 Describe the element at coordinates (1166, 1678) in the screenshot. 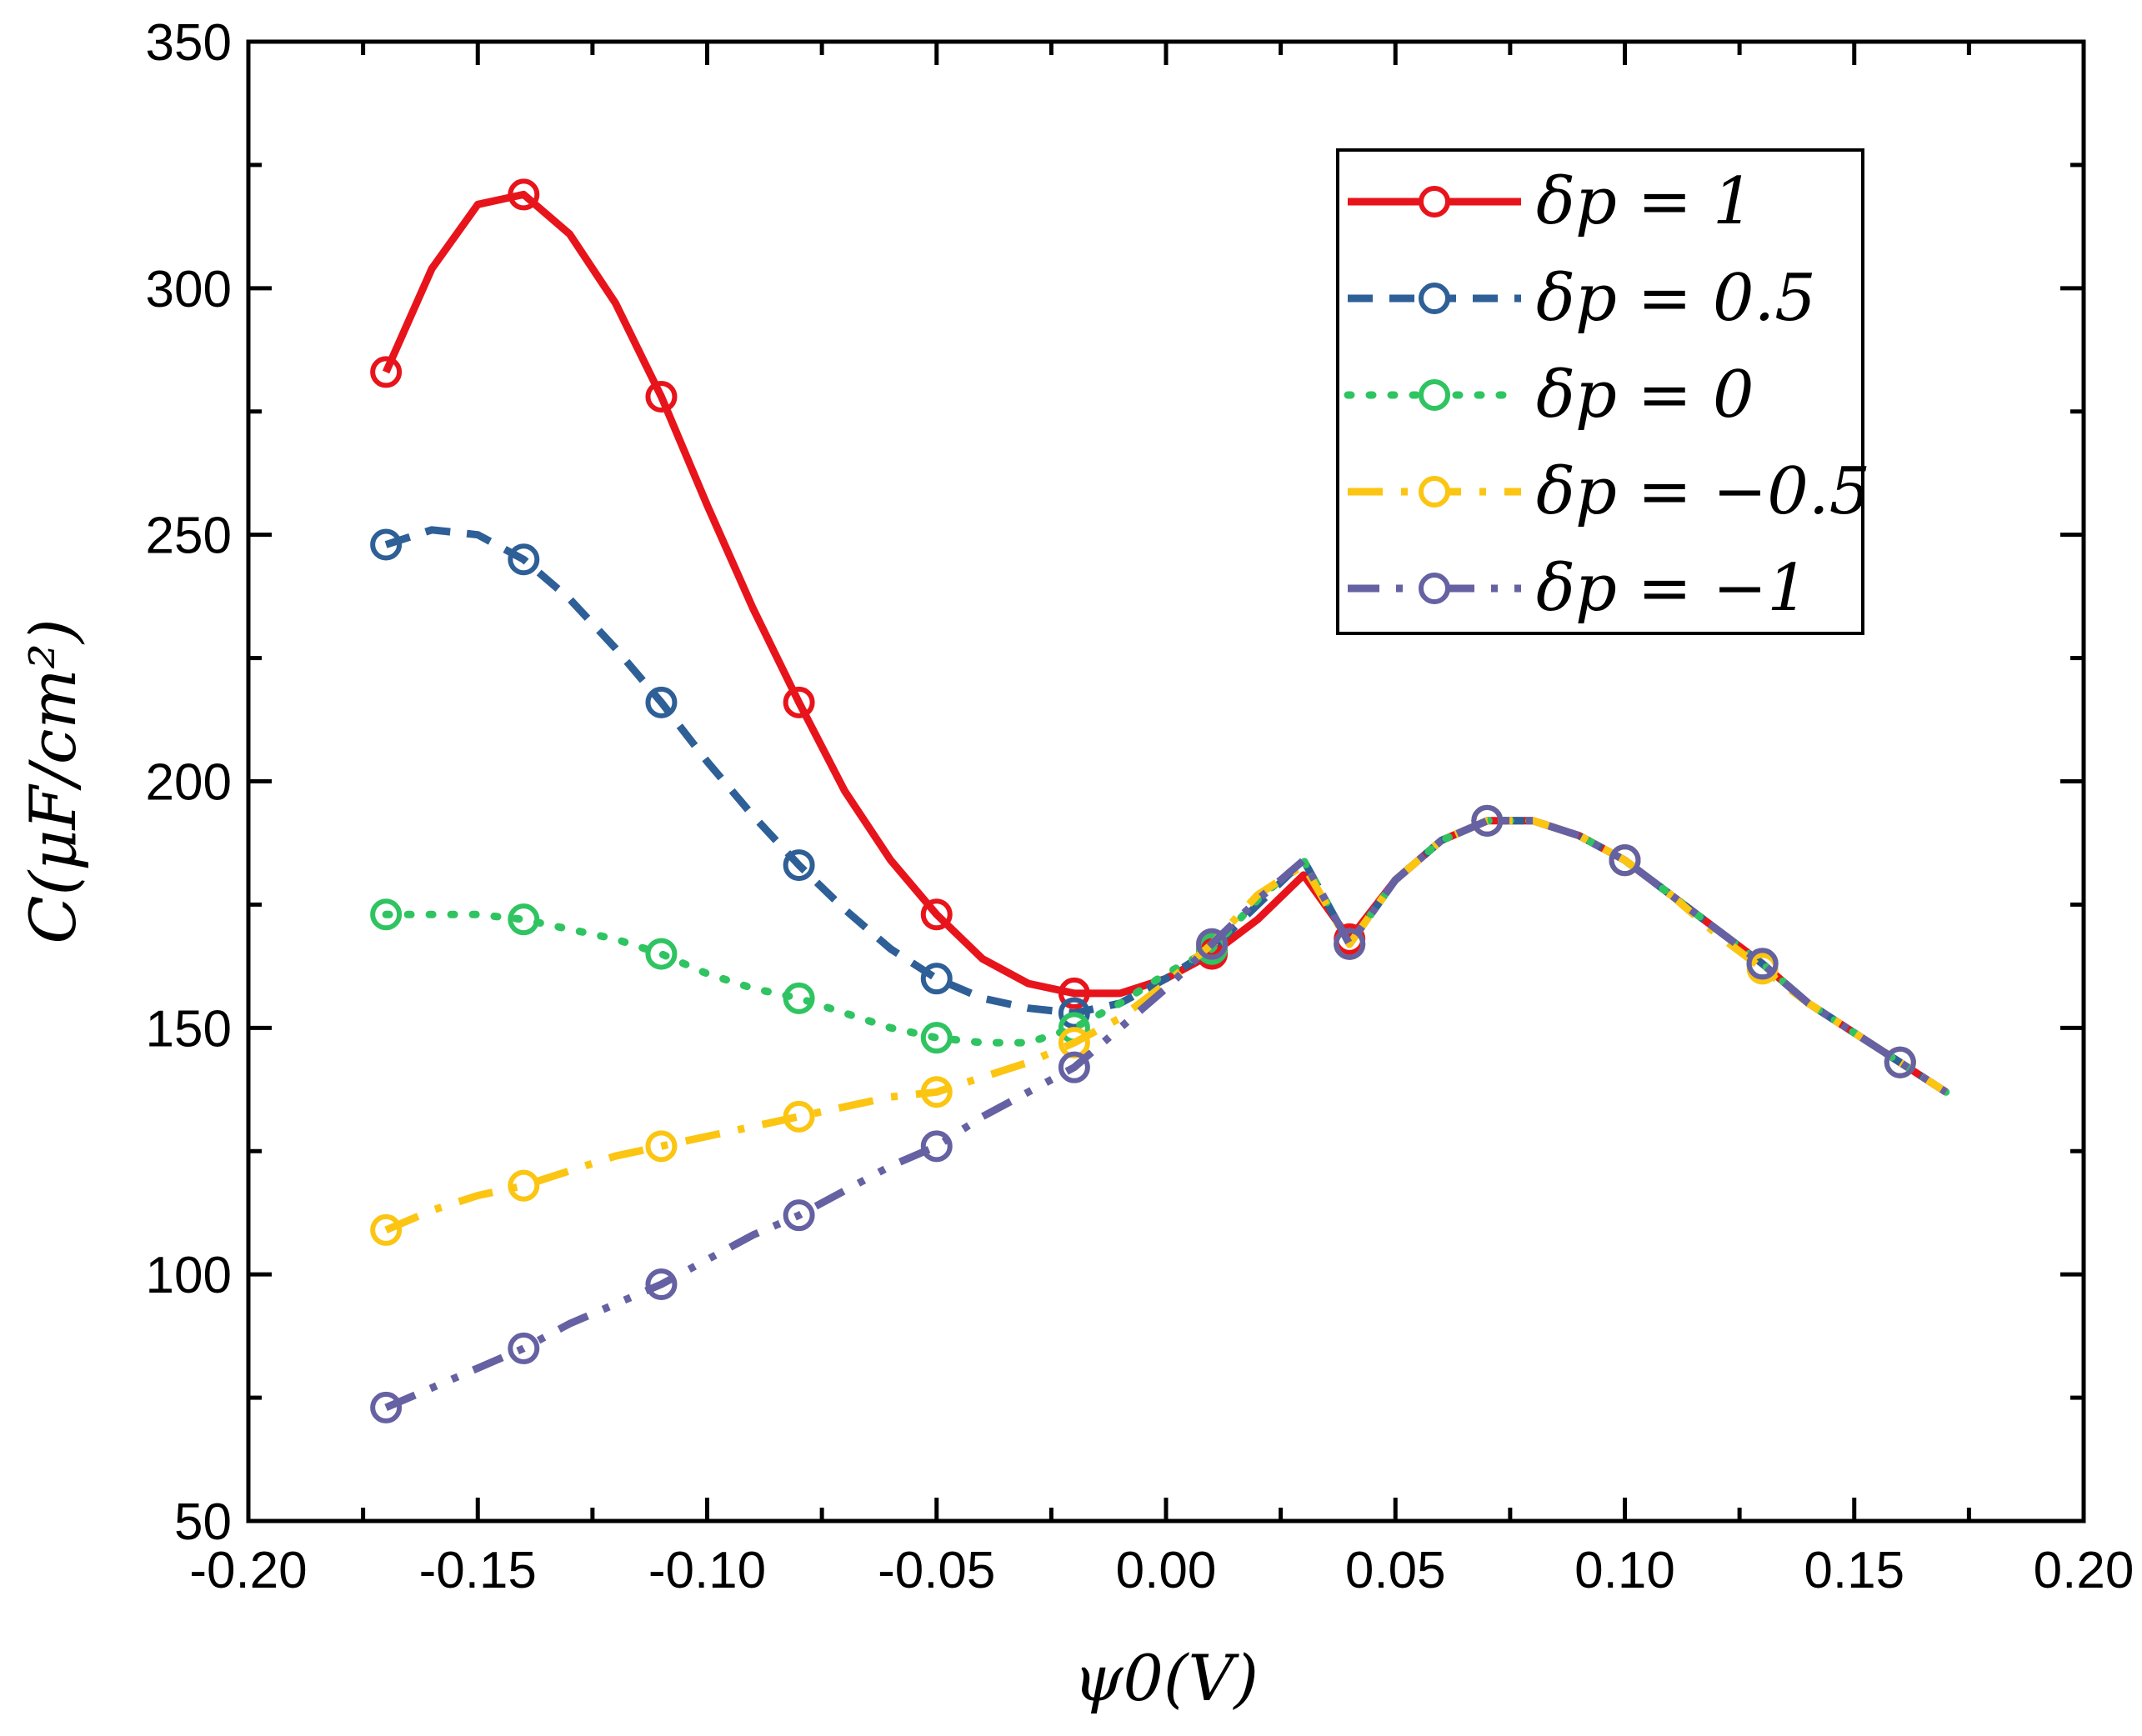

I see `x-axis-title: ψ0(V)` at that location.